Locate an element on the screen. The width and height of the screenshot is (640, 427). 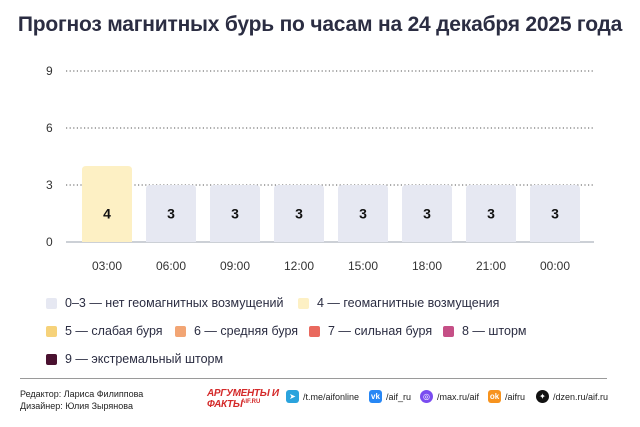
x-tick-label: 06:00 is located at coordinates (171, 266).